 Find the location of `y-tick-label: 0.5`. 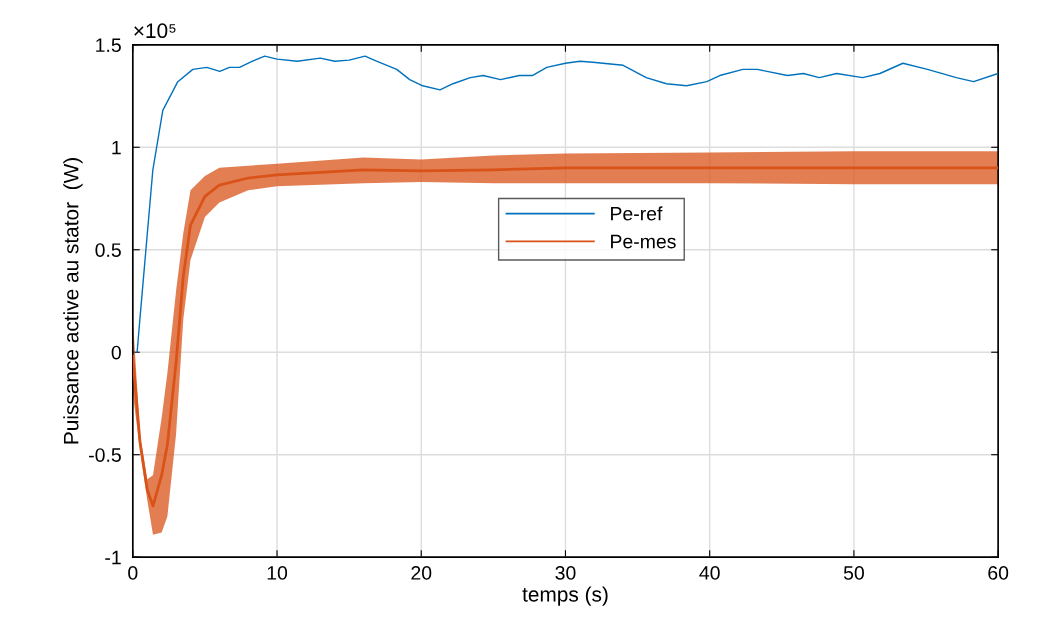

y-tick-label: 0.5 is located at coordinates (108, 250).